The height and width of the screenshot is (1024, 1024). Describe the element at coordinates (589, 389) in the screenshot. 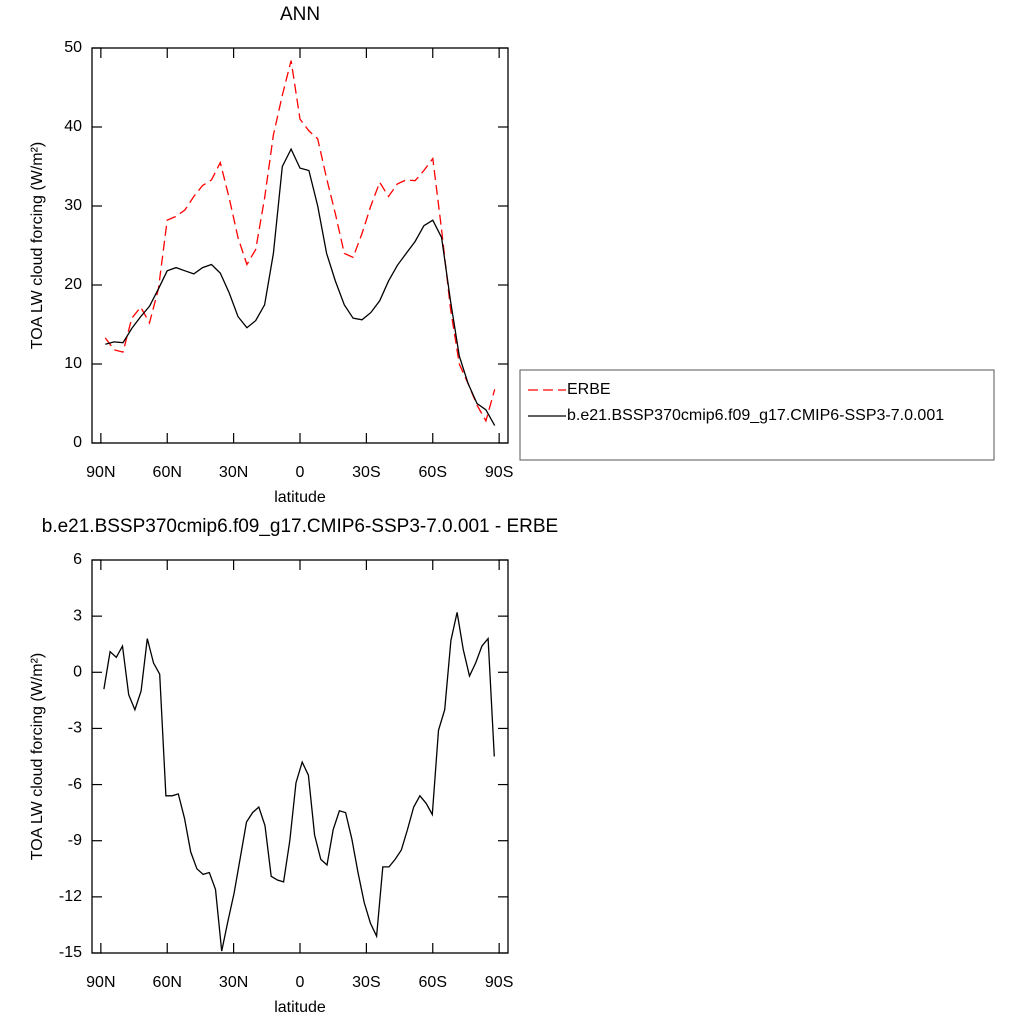

I see `legend-label: ERBE` at that location.